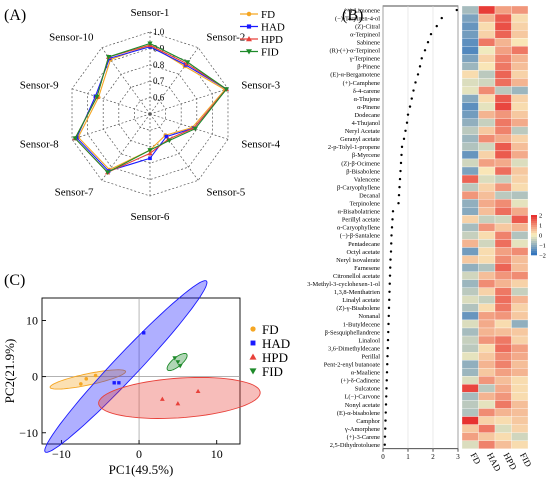 The height and width of the screenshot is (488, 550). Describe the element at coordinates (369, 43) in the screenshot. I see `compound-label: Sabinene` at that location.